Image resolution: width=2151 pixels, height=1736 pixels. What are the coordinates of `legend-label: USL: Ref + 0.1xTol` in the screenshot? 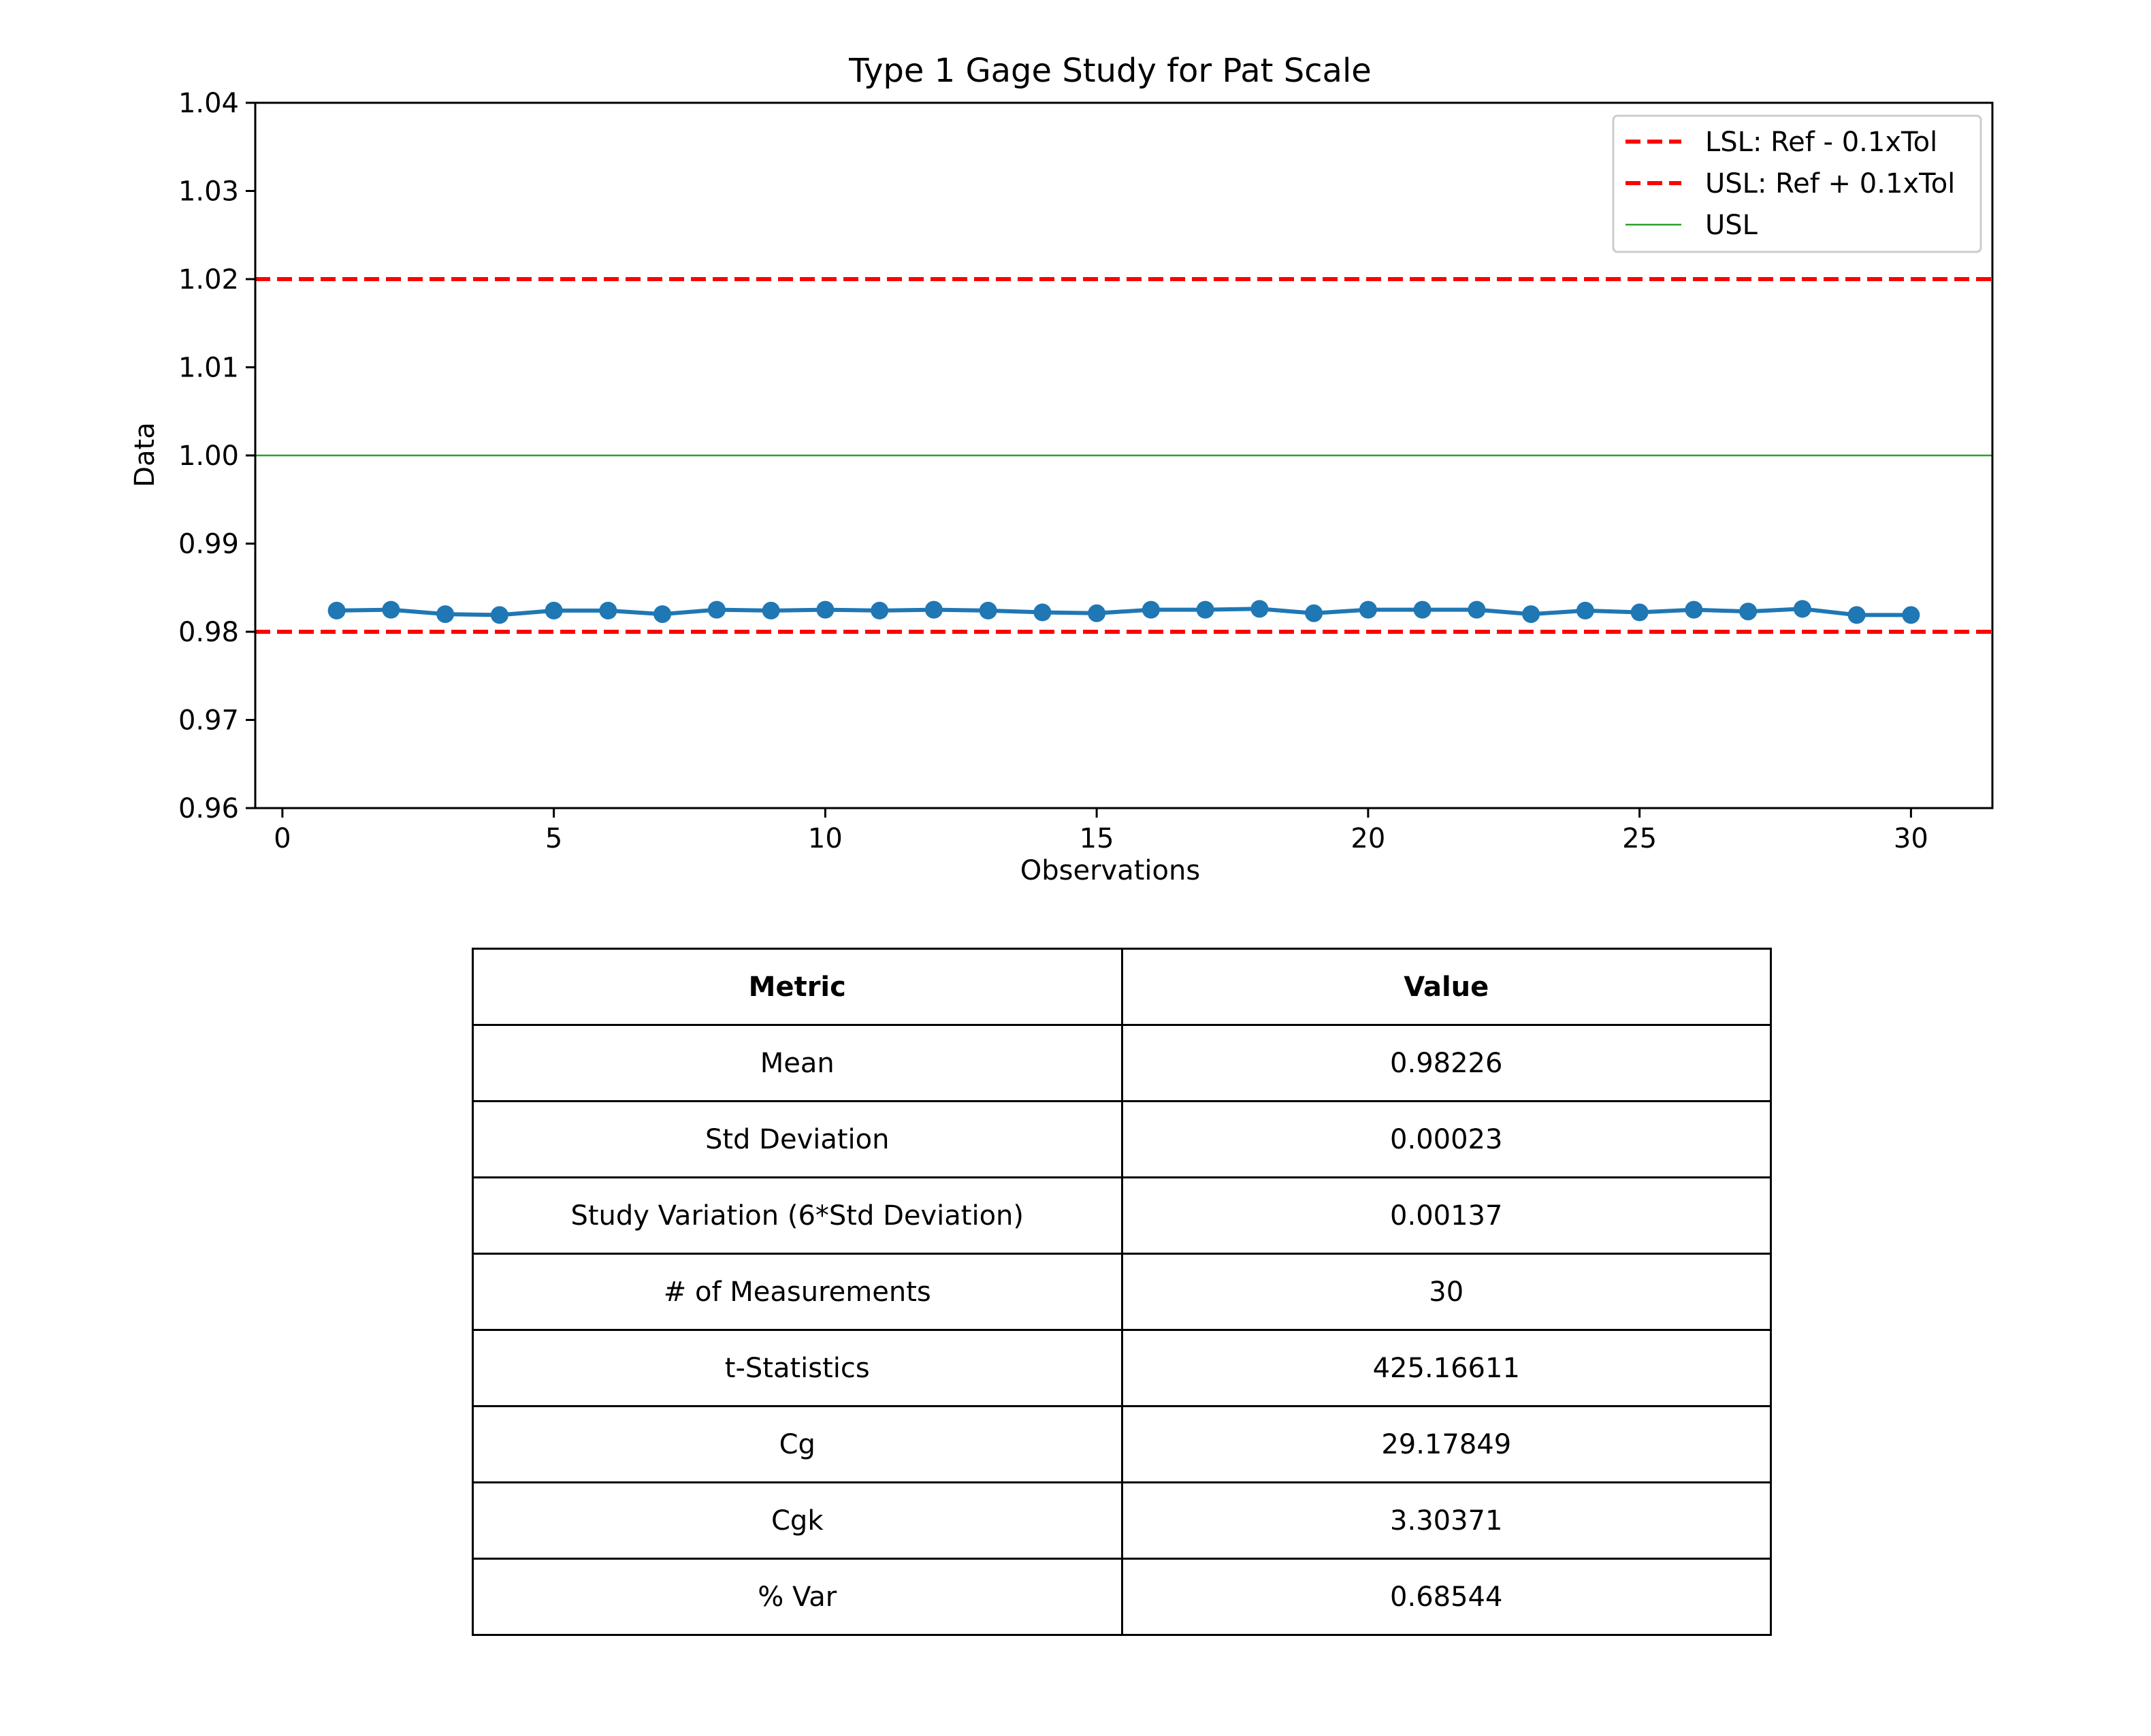 It's located at (1830, 183).